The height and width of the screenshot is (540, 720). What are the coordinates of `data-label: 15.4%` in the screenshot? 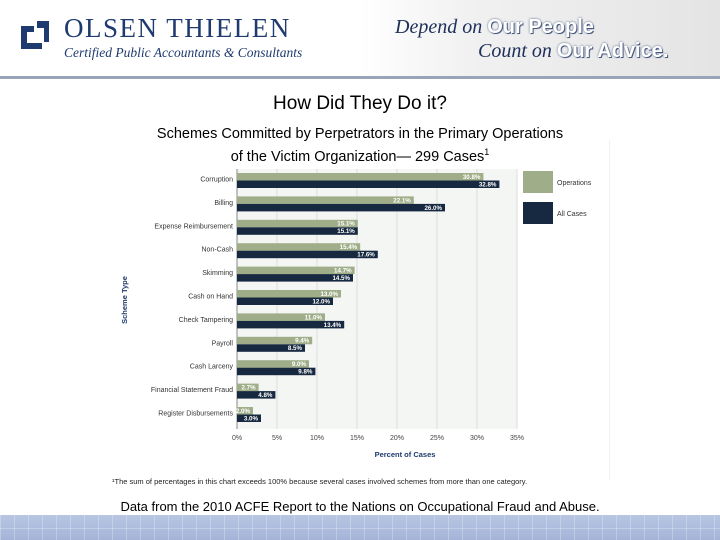 It's located at (349, 247).